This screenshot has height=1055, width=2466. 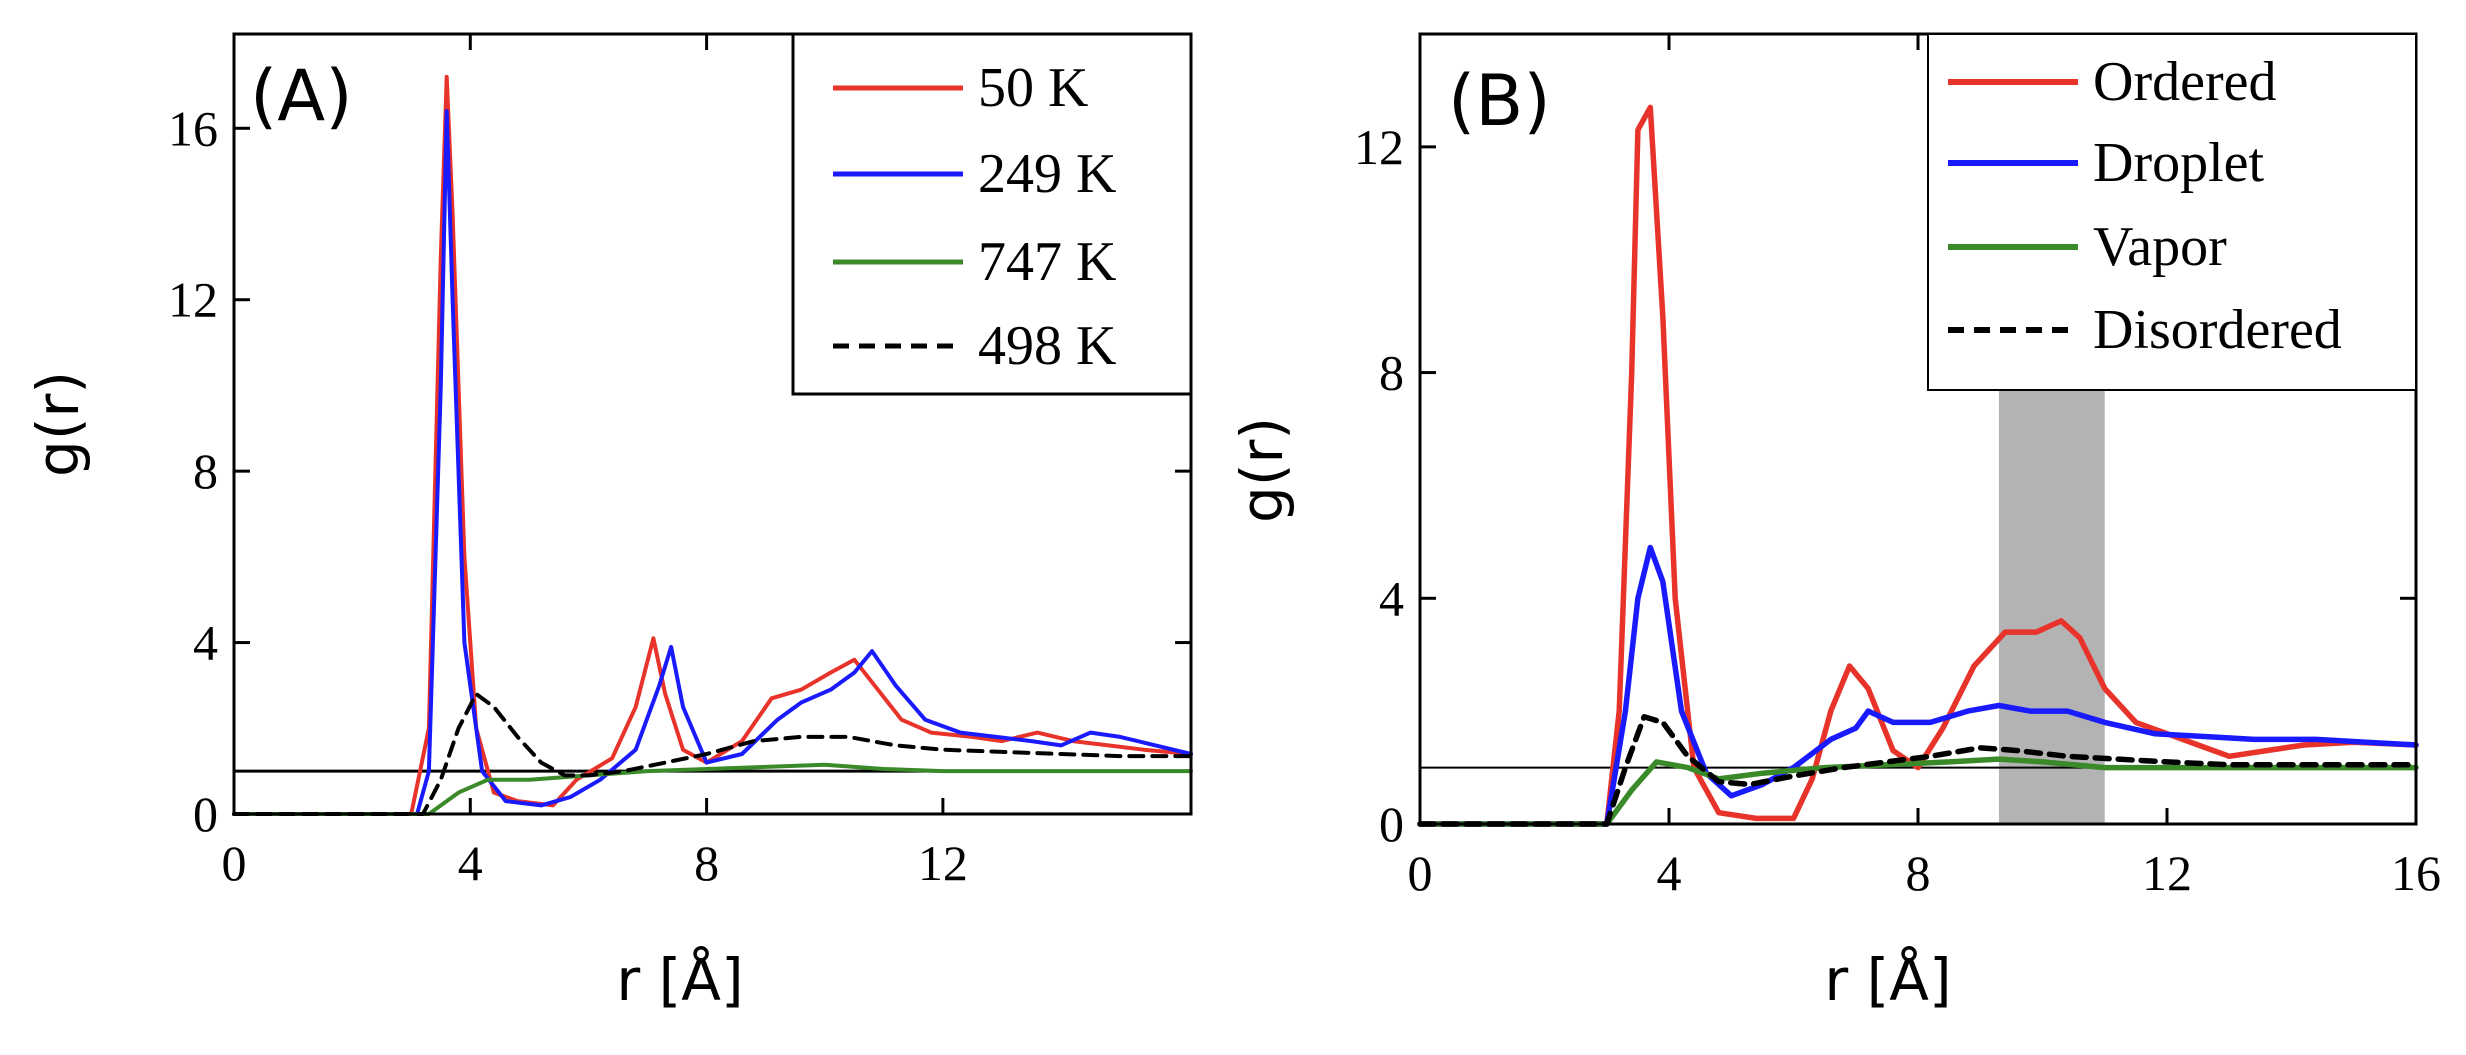 I want to click on panel-a-y-tick-label: 16, so click(x=193, y=128).